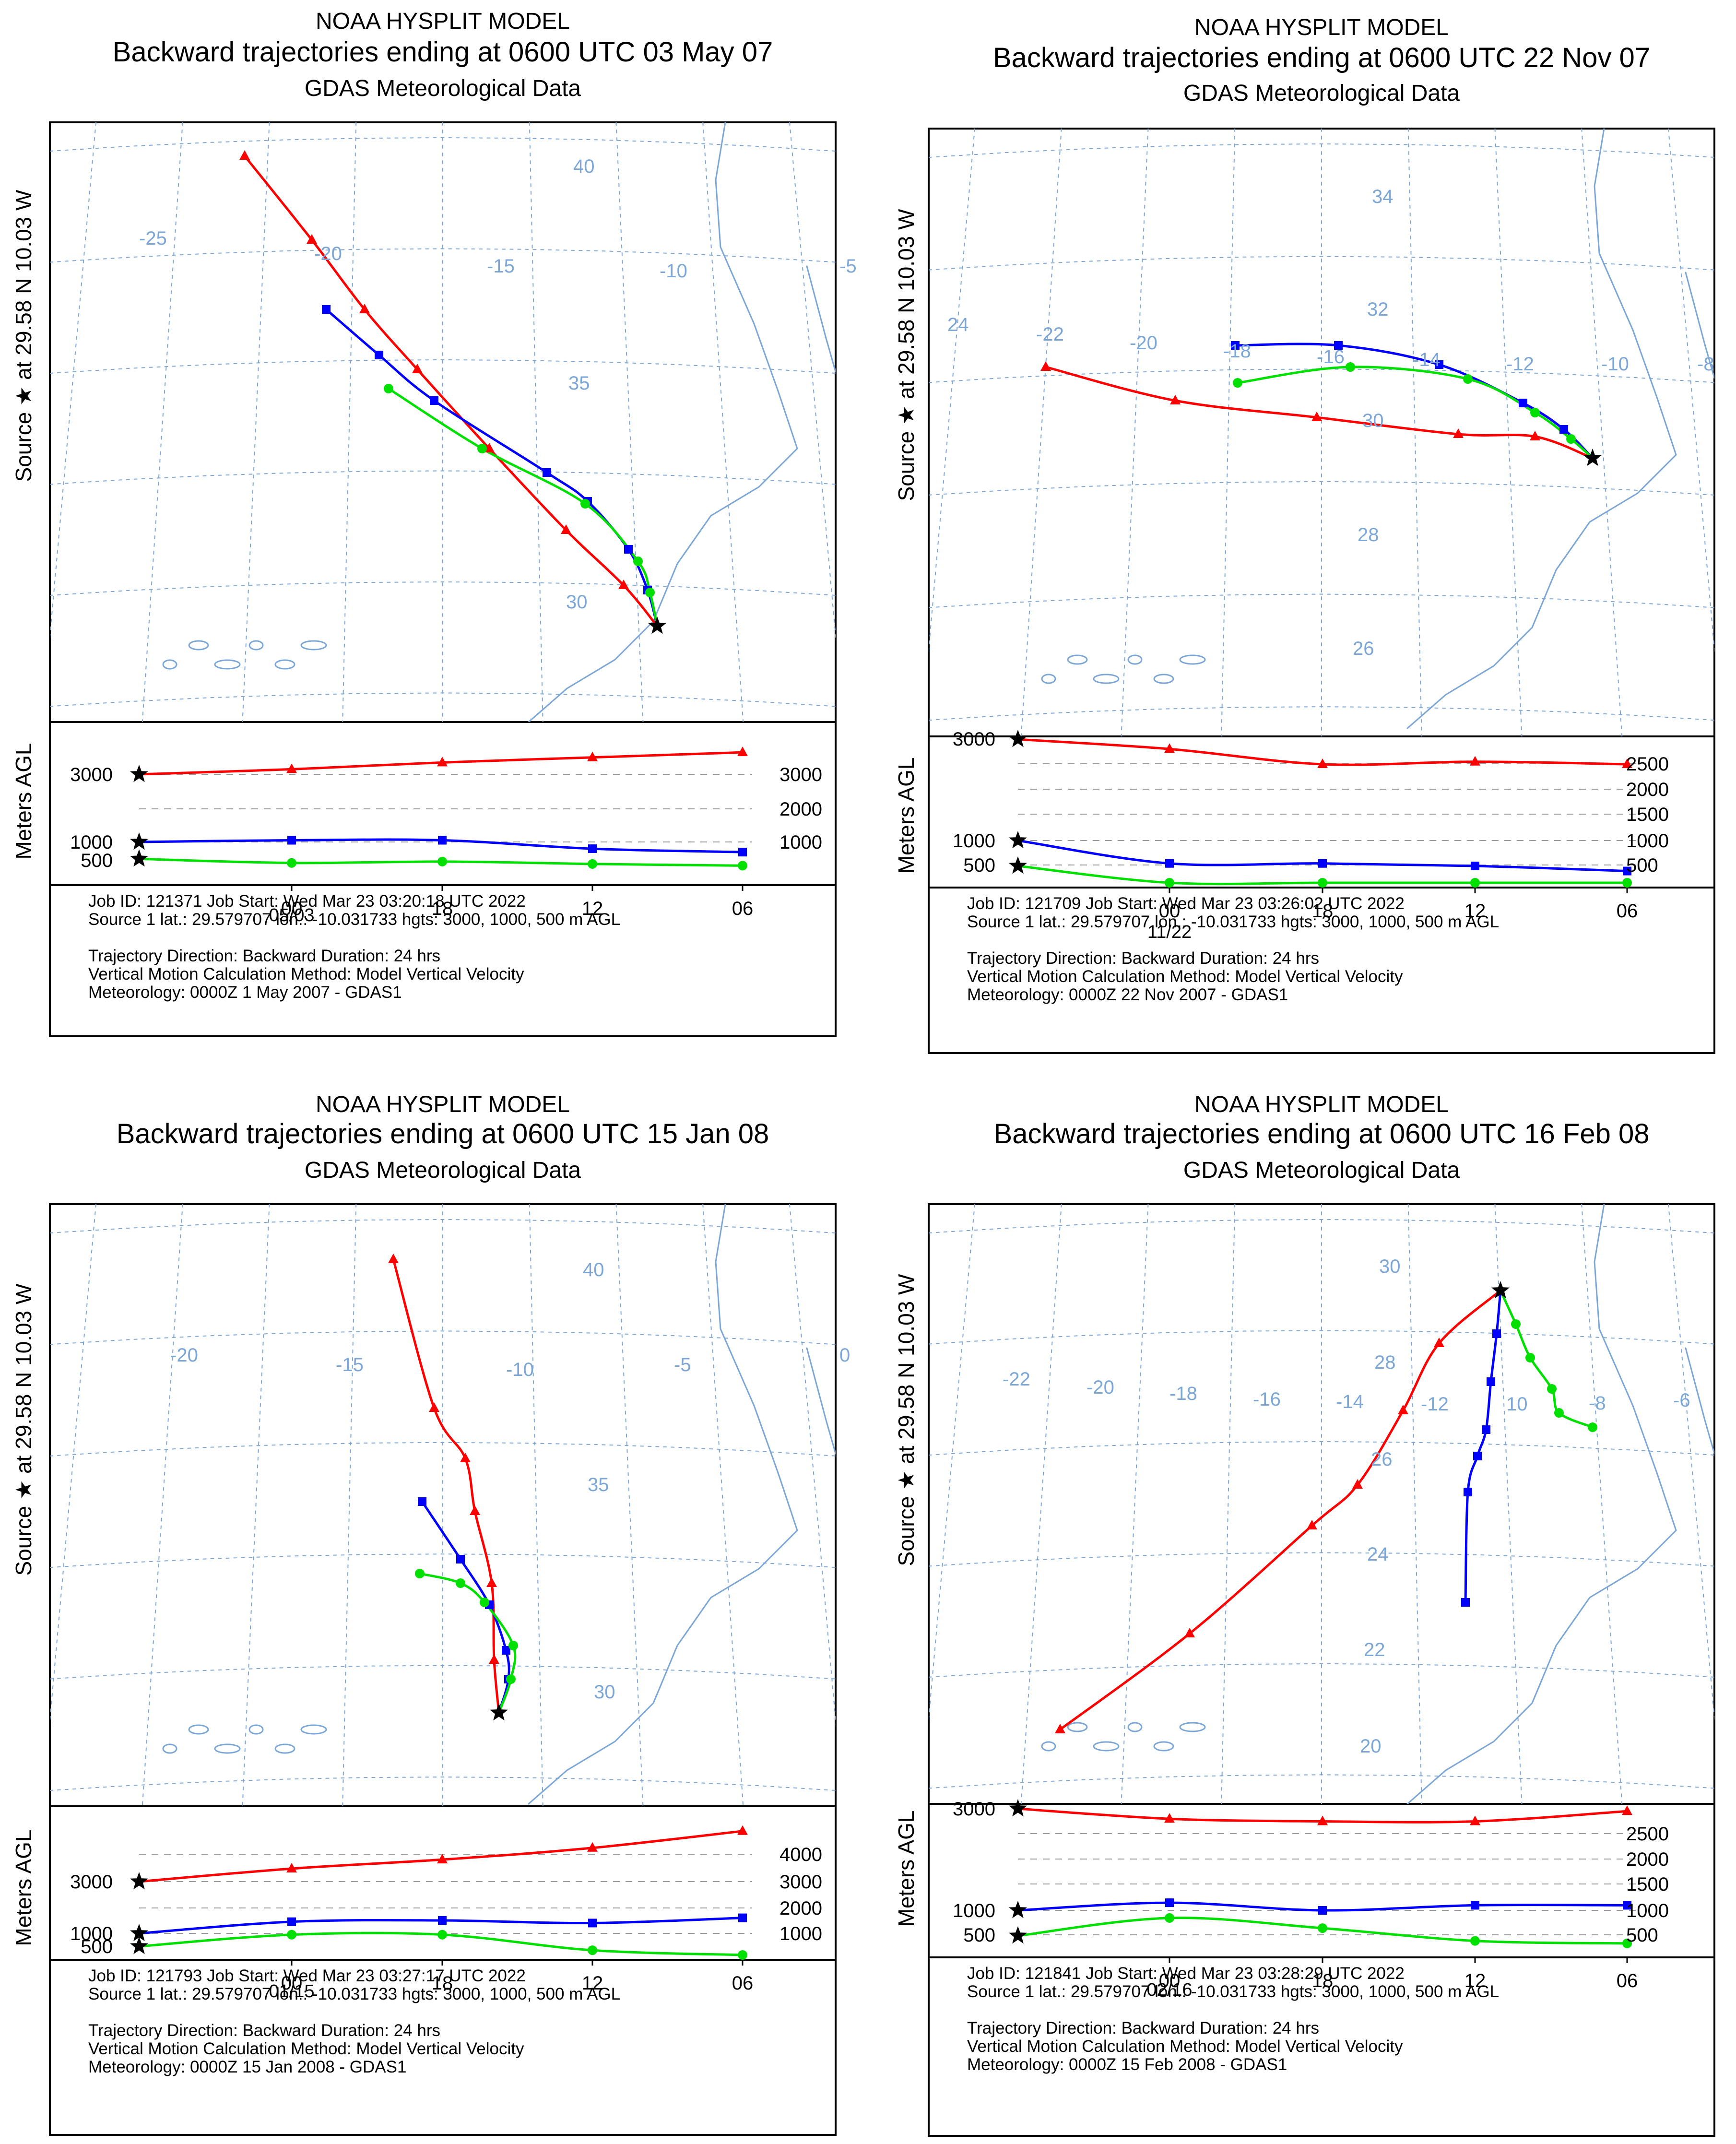  Describe the element at coordinates (579, 383) in the screenshot. I see `panel-1-lat-label: 35` at that location.